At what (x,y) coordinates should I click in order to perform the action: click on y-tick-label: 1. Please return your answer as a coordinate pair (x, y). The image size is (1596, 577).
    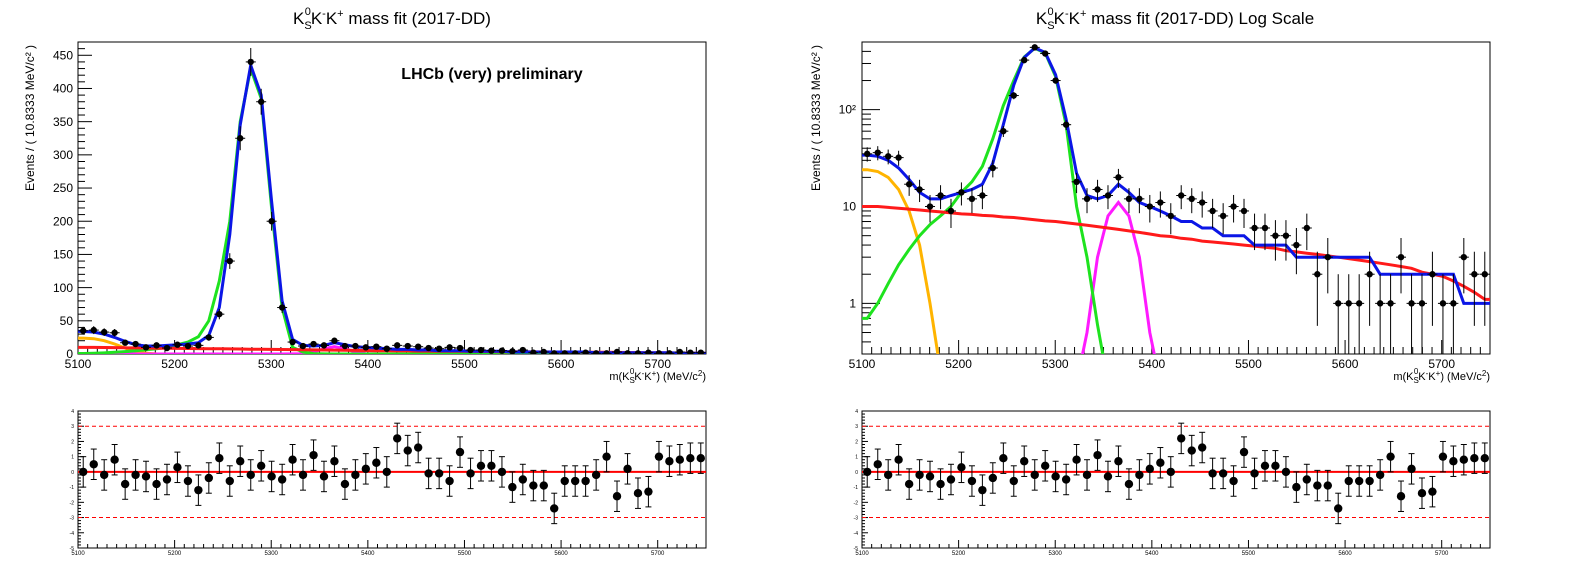
    Looking at the image, I should click on (852, 303).